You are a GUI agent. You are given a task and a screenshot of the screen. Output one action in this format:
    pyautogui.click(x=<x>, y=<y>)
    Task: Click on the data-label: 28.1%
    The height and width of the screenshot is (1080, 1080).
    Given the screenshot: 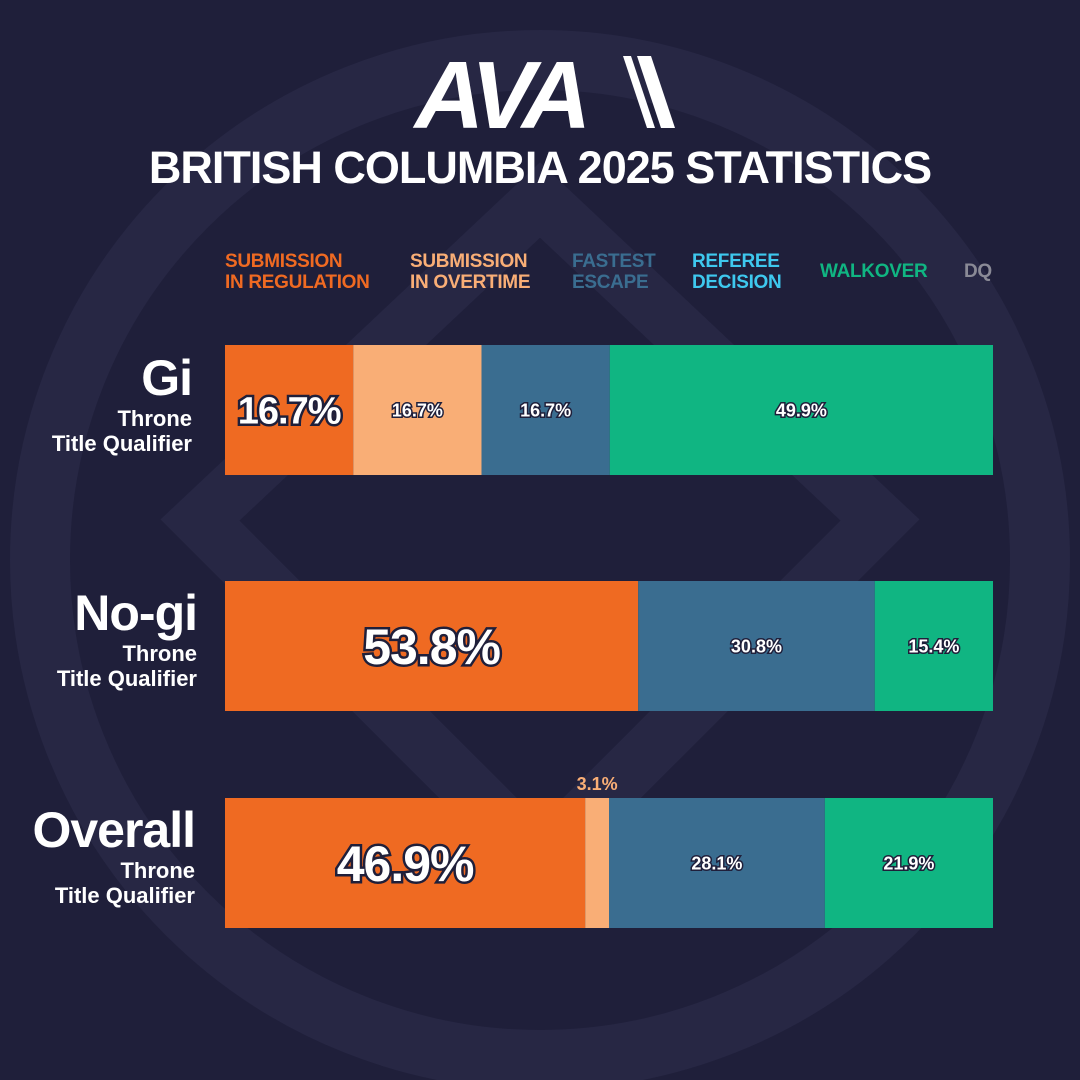 What is the action you would take?
    pyautogui.click(x=716, y=863)
    